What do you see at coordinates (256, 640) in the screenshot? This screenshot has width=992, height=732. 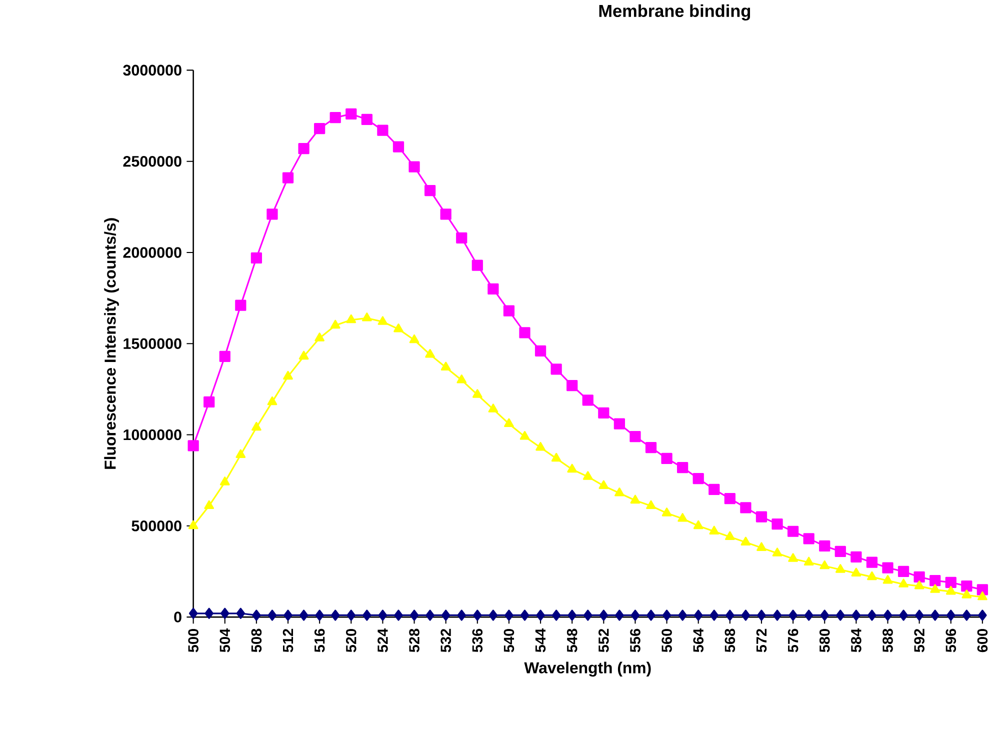 I see `x-tick-label: 508` at bounding box center [256, 640].